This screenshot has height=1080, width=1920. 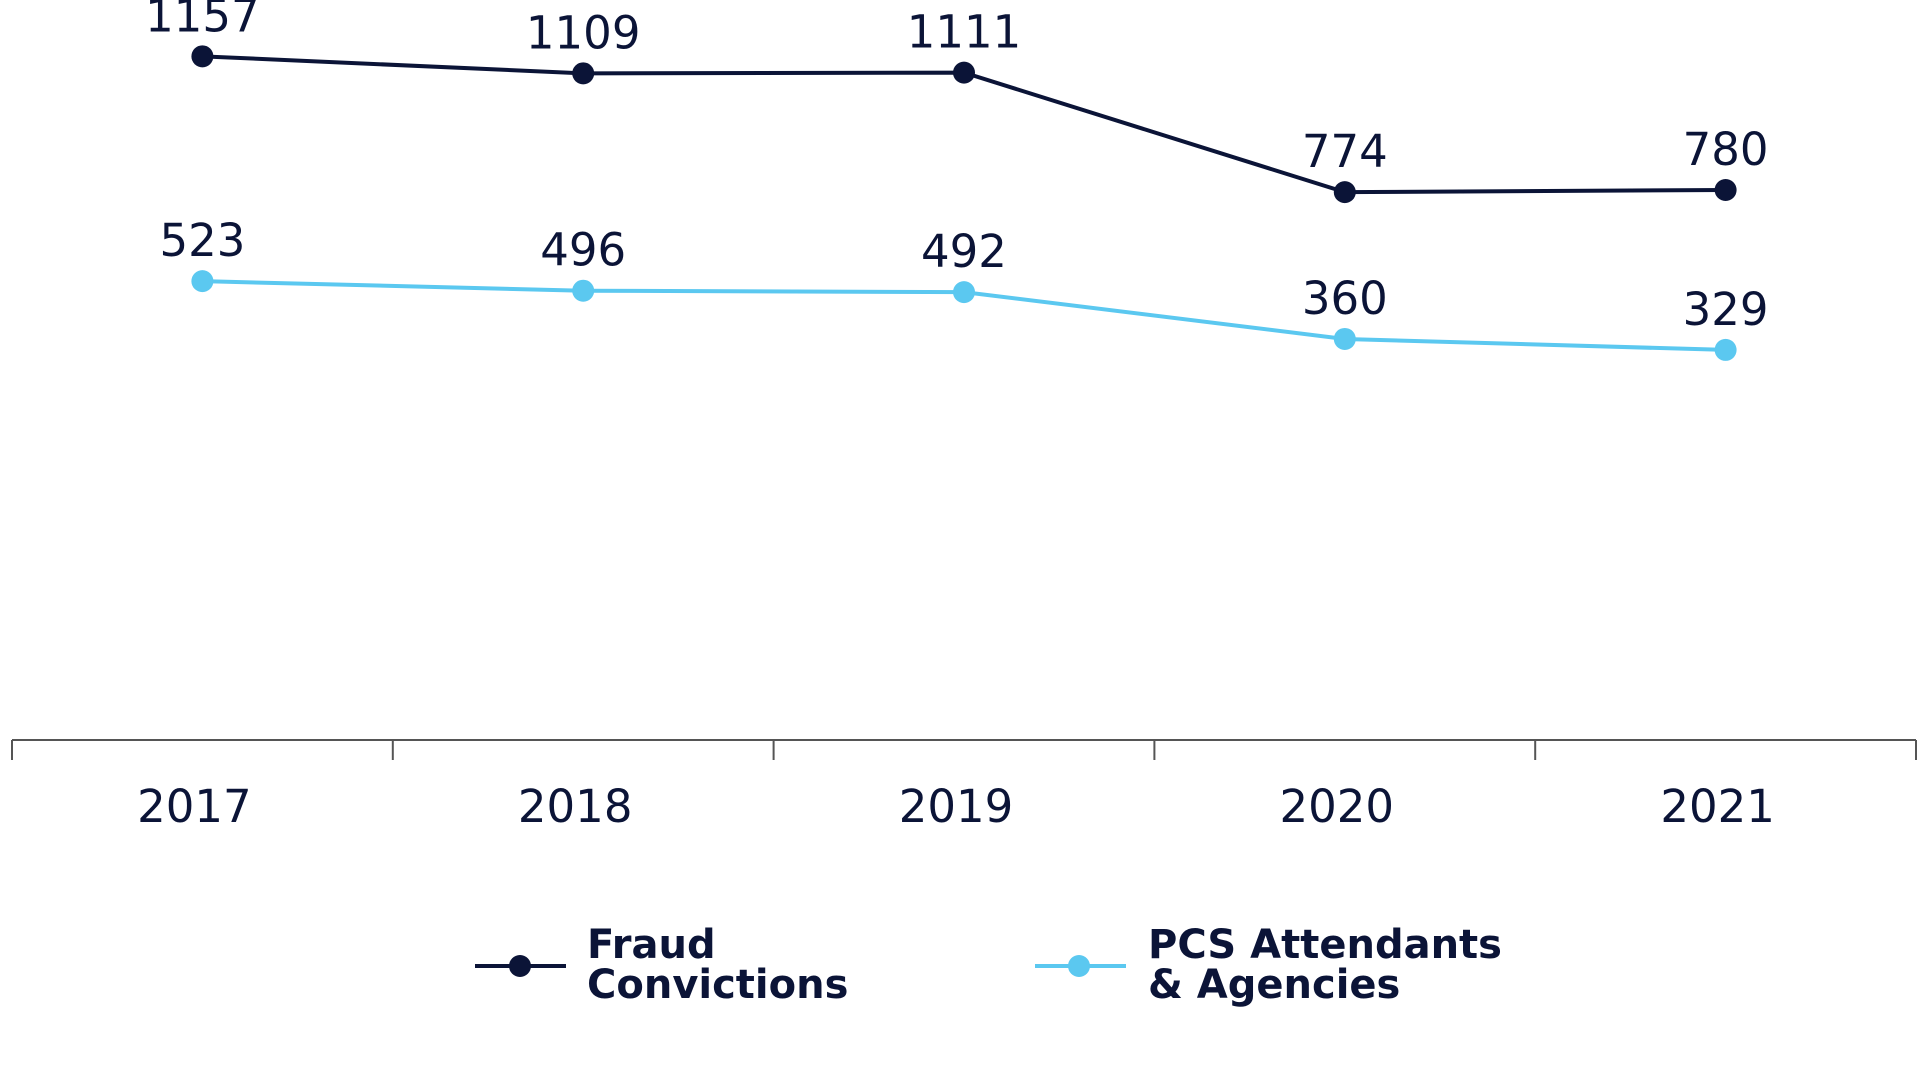 I want to click on legend-label: Fraud, so click(x=651, y=945).